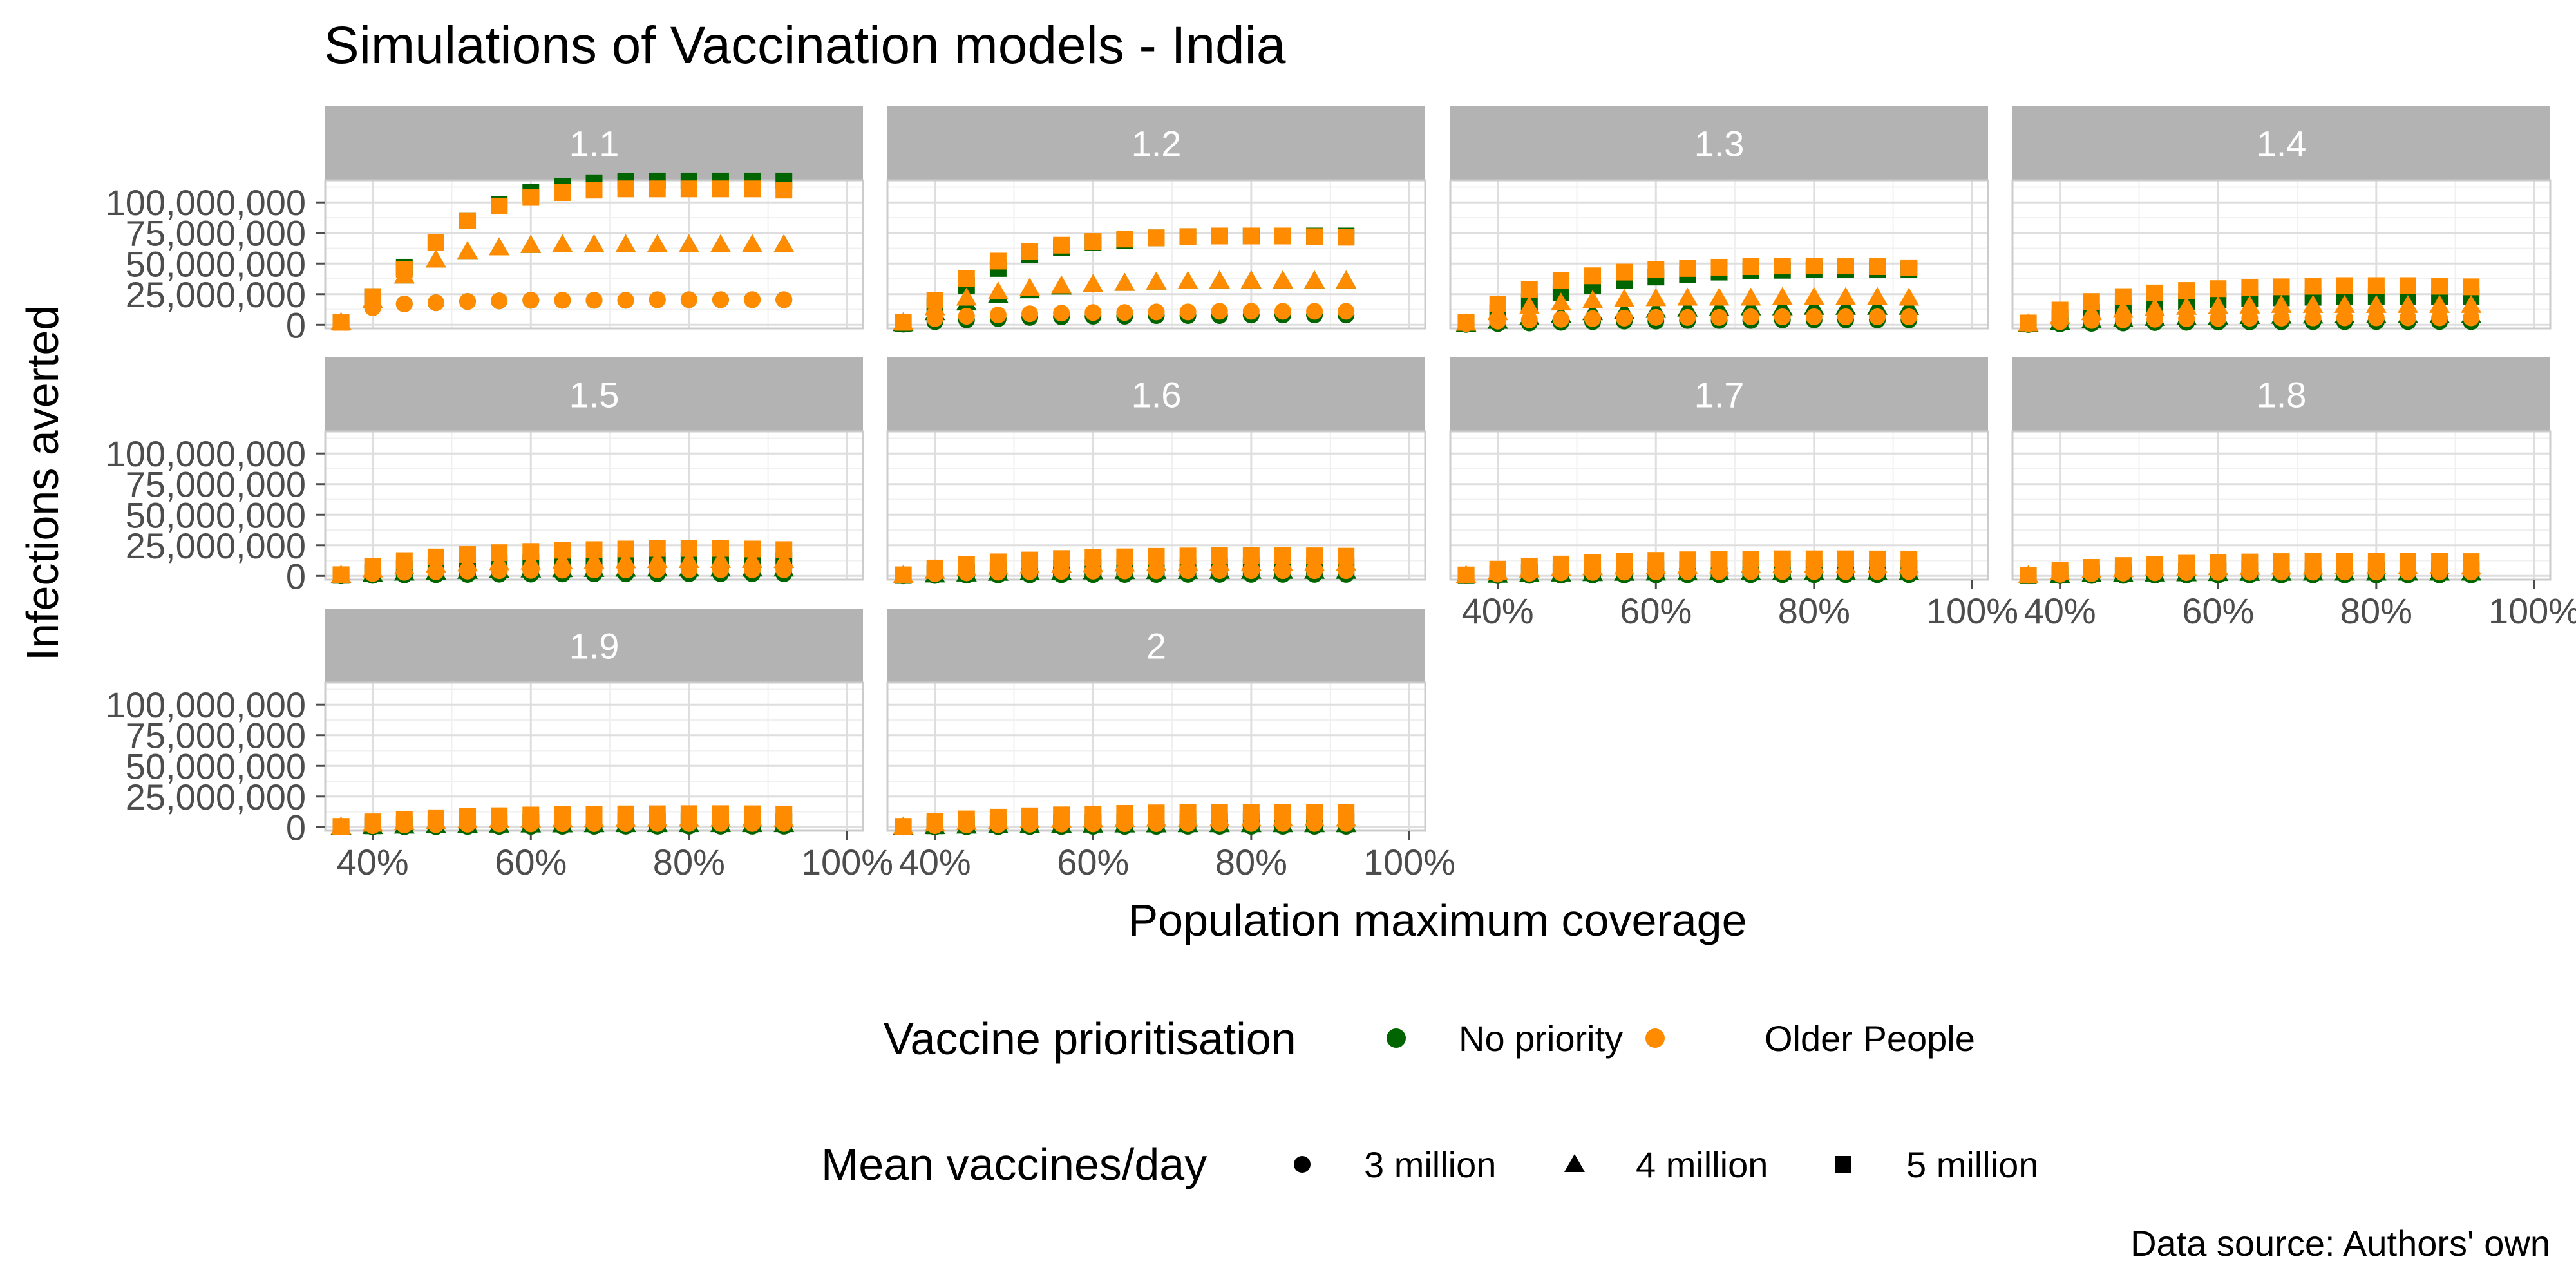  I want to click on legend-shape-label: 4 million, so click(1702, 1164).